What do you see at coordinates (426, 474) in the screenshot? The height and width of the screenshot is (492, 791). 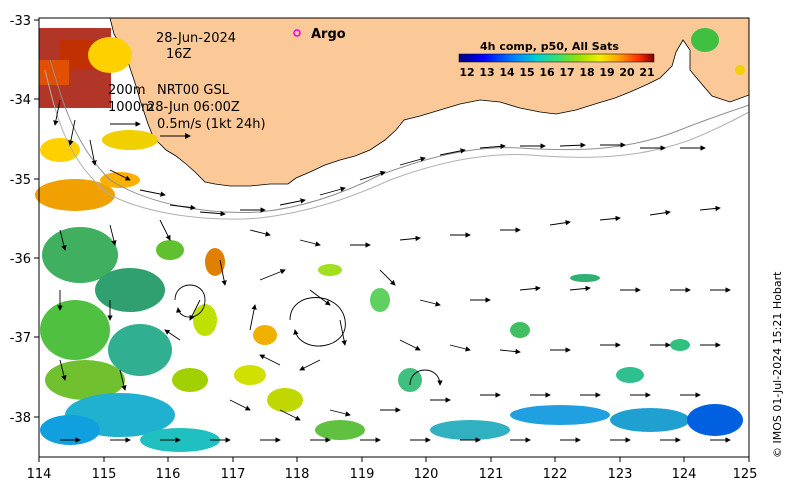 I see `x-tick-label: 120` at bounding box center [426, 474].